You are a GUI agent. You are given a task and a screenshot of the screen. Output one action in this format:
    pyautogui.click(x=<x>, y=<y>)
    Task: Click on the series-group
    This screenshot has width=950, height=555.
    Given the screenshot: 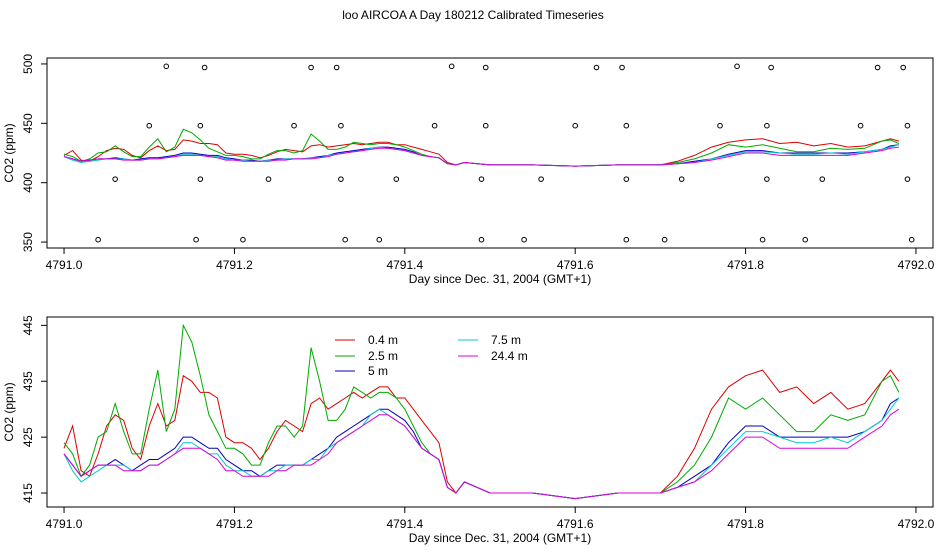 What is the action you would take?
    pyautogui.click(x=481, y=147)
    